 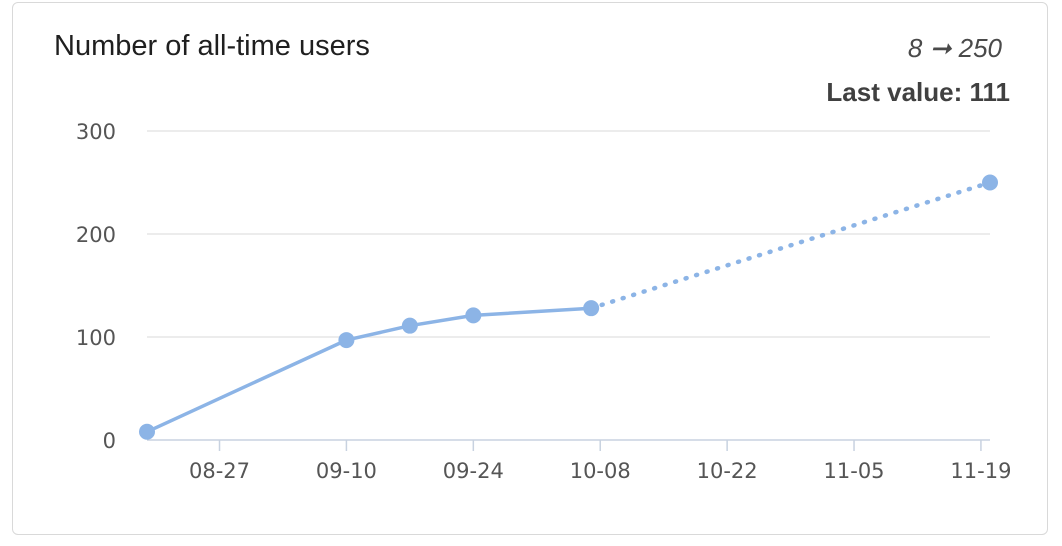 What do you see at coordinates (854, 471) in the screenshot?
I see `x-tick-label-11-05: 11-05` at bounding box center [854, 471].